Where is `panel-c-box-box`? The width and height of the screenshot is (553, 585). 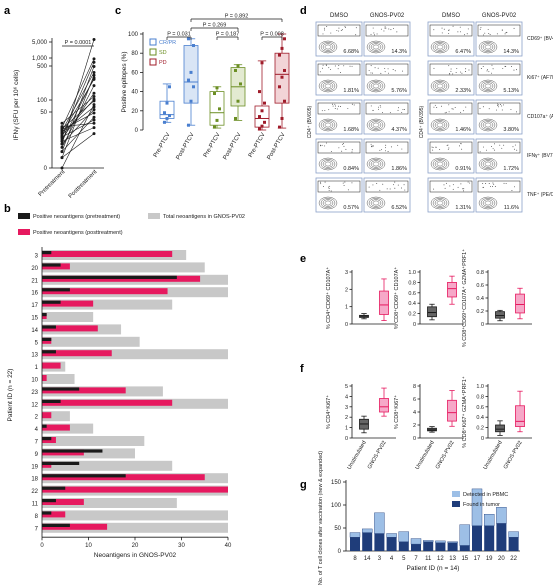
panel-c-box-box is located at coordinates (262, 116).